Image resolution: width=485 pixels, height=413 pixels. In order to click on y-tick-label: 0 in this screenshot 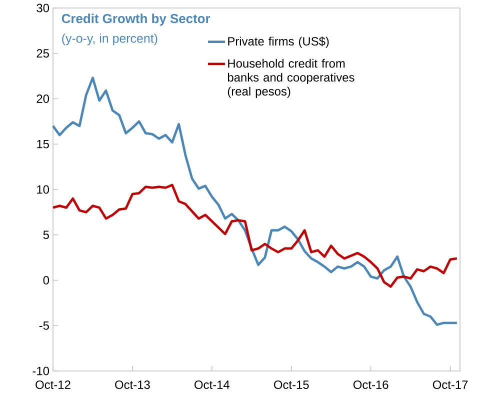, I will do `click(46, 280)`.